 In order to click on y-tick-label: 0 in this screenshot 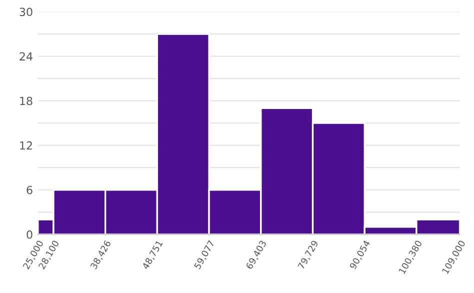, I will do `click(29, 234)`.